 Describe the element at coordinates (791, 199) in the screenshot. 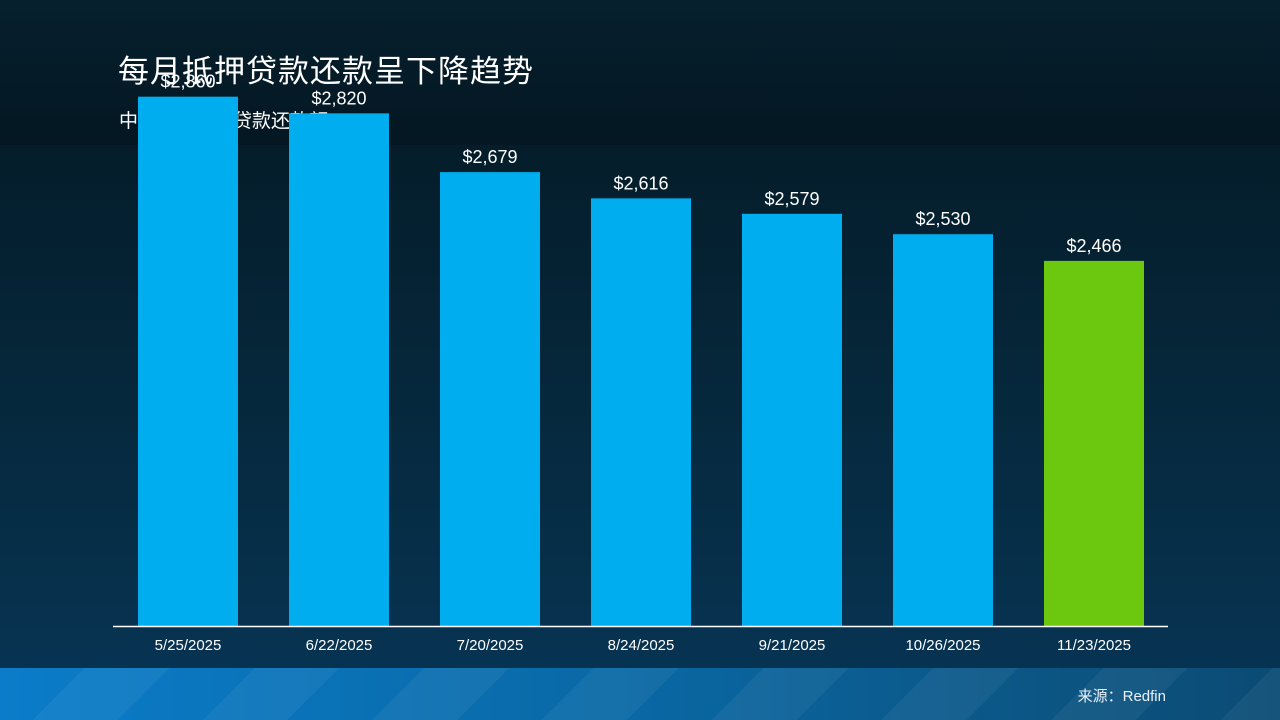

I see `data-label: $2,579` at that location.